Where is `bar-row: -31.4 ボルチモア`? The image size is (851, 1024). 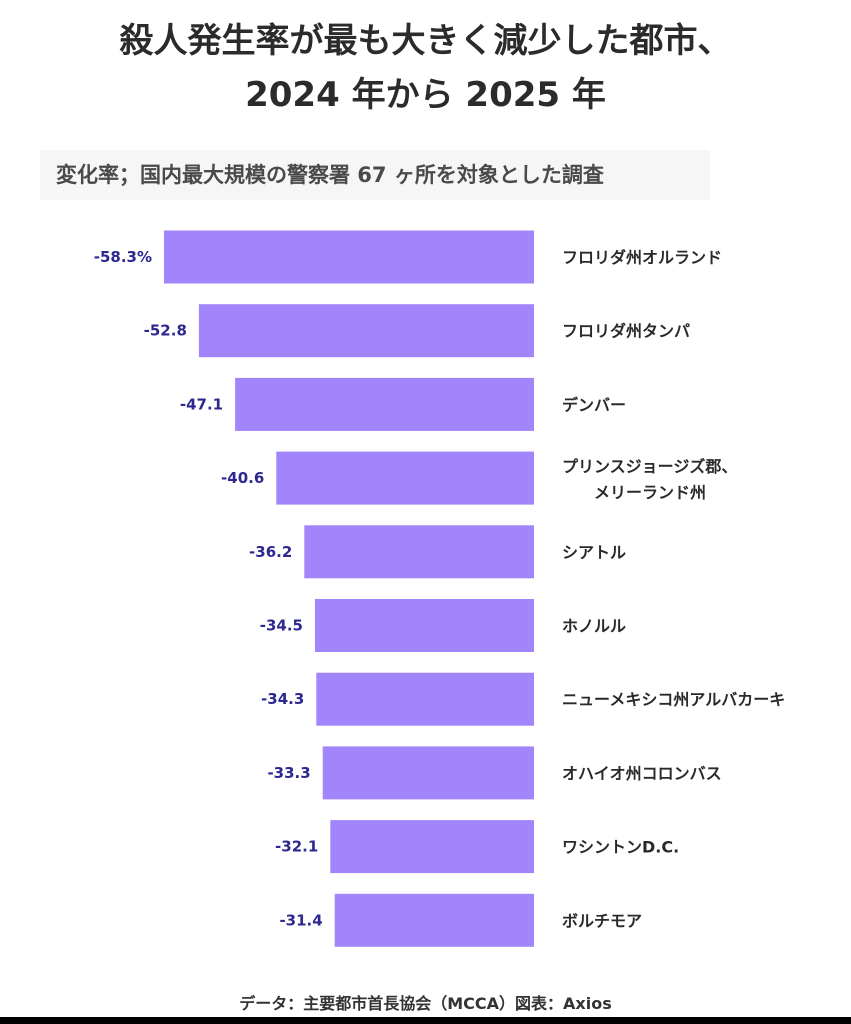 bar-row: -31.4 ボルチモア is located at coordinates (460, 920).